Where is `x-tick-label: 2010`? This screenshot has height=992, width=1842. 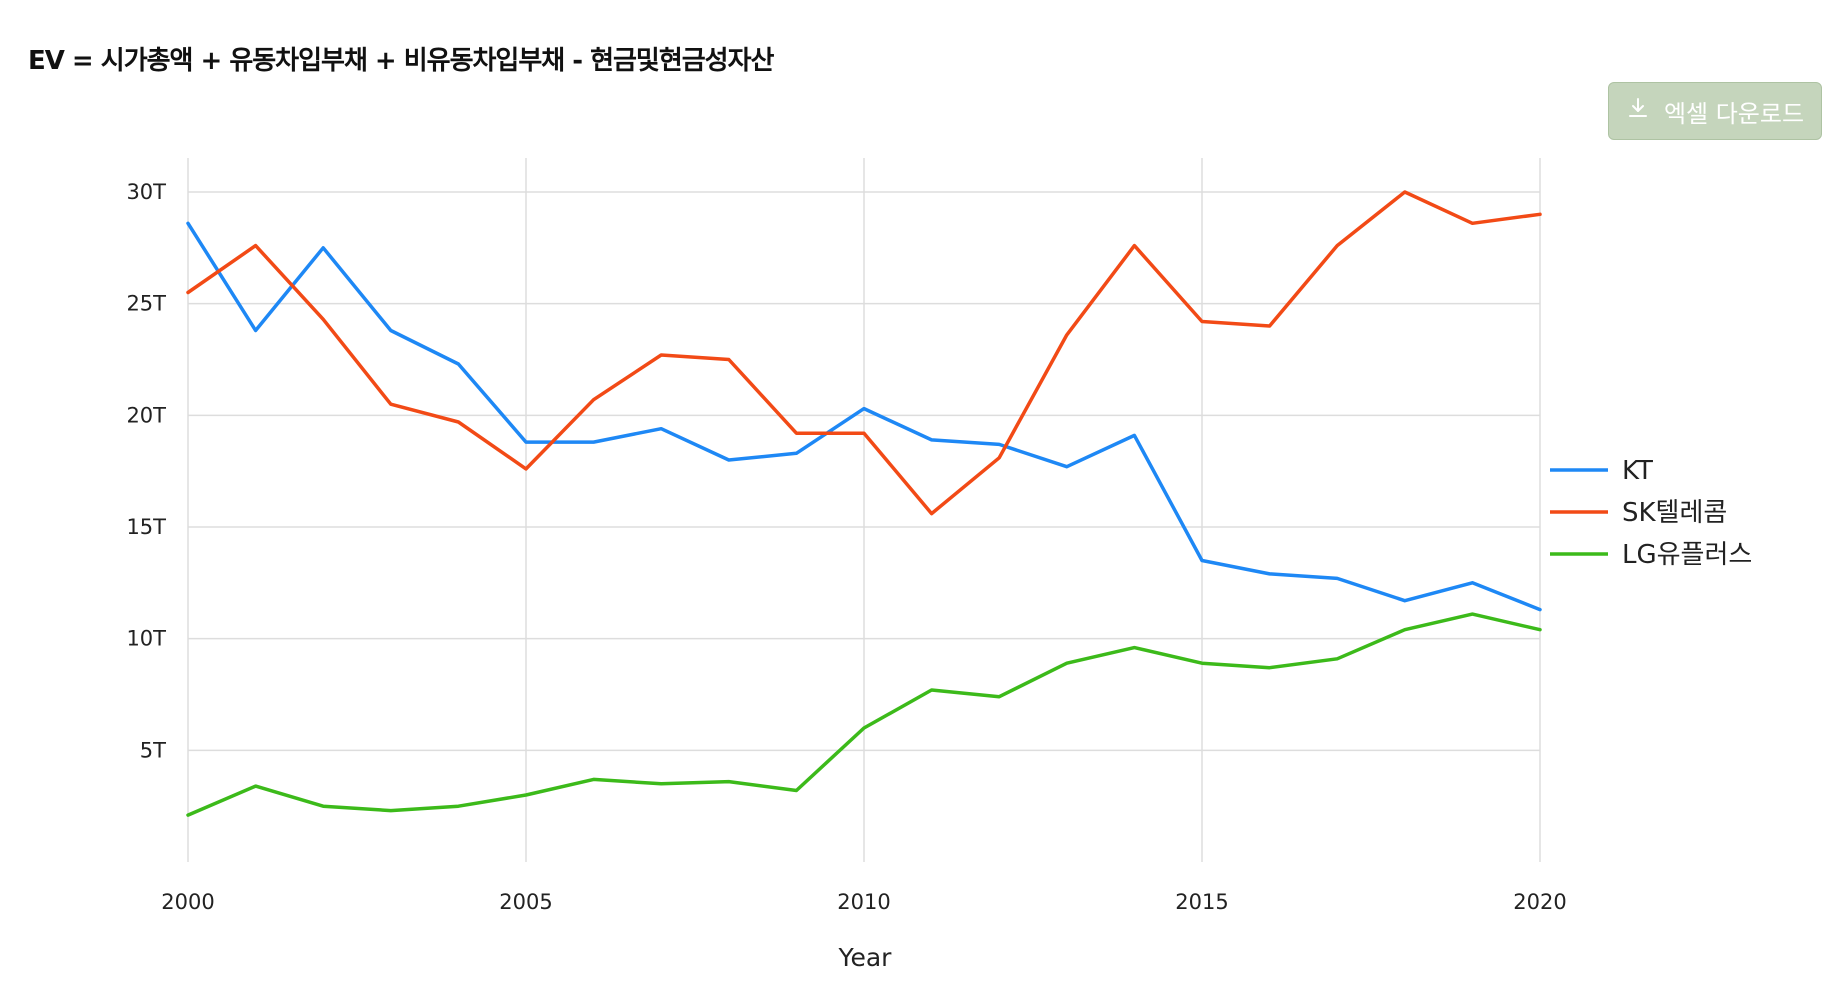 x-tick-label: 2010 is located at coordinates (863, 902).